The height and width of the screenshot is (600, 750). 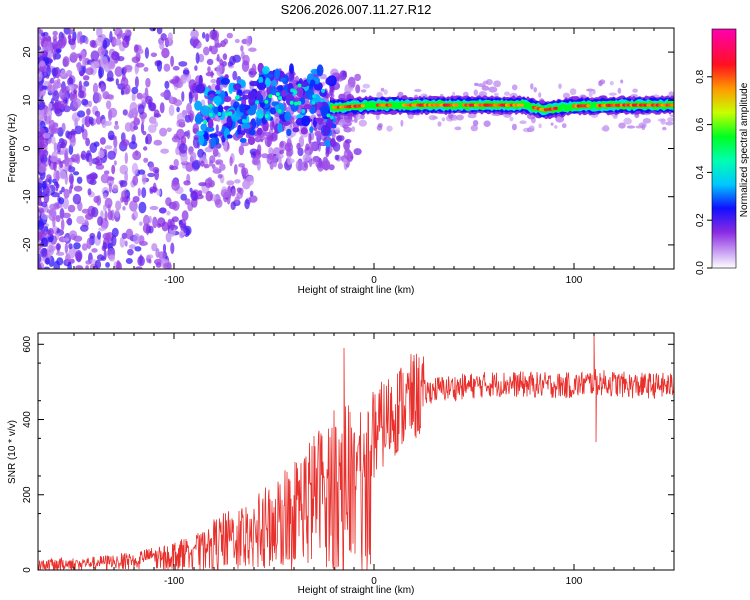 I want to click on snr-ylabel: SNR (10 * v/v), so click(x=12, y=452).